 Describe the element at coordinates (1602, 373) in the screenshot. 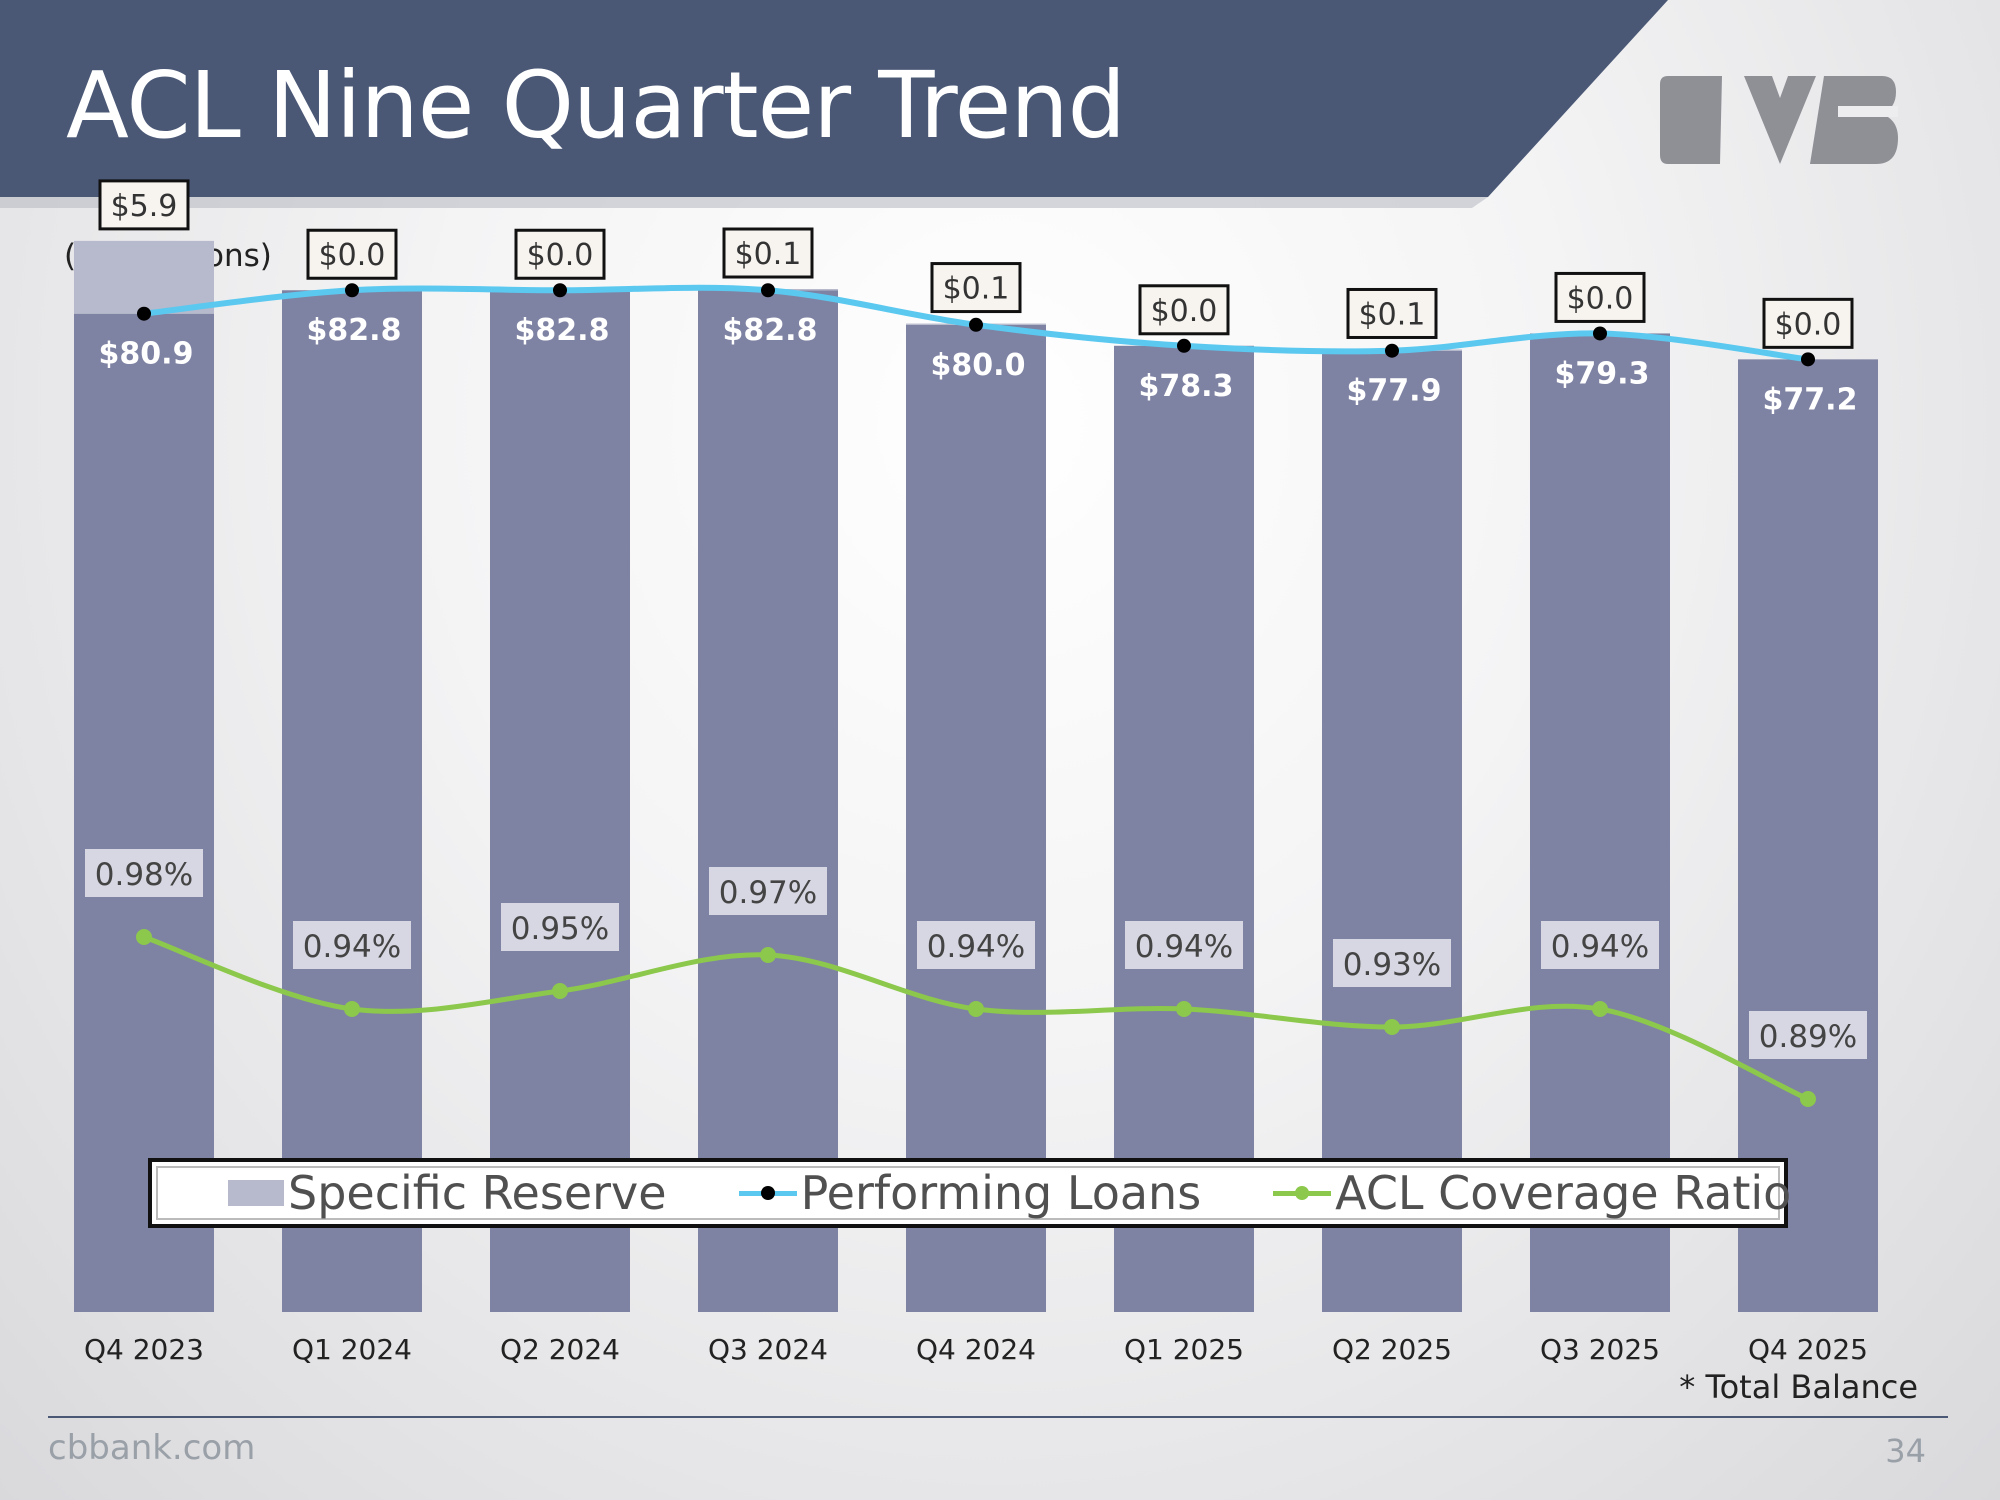

I see `performing-loans-label-7: $79.3` at that location.